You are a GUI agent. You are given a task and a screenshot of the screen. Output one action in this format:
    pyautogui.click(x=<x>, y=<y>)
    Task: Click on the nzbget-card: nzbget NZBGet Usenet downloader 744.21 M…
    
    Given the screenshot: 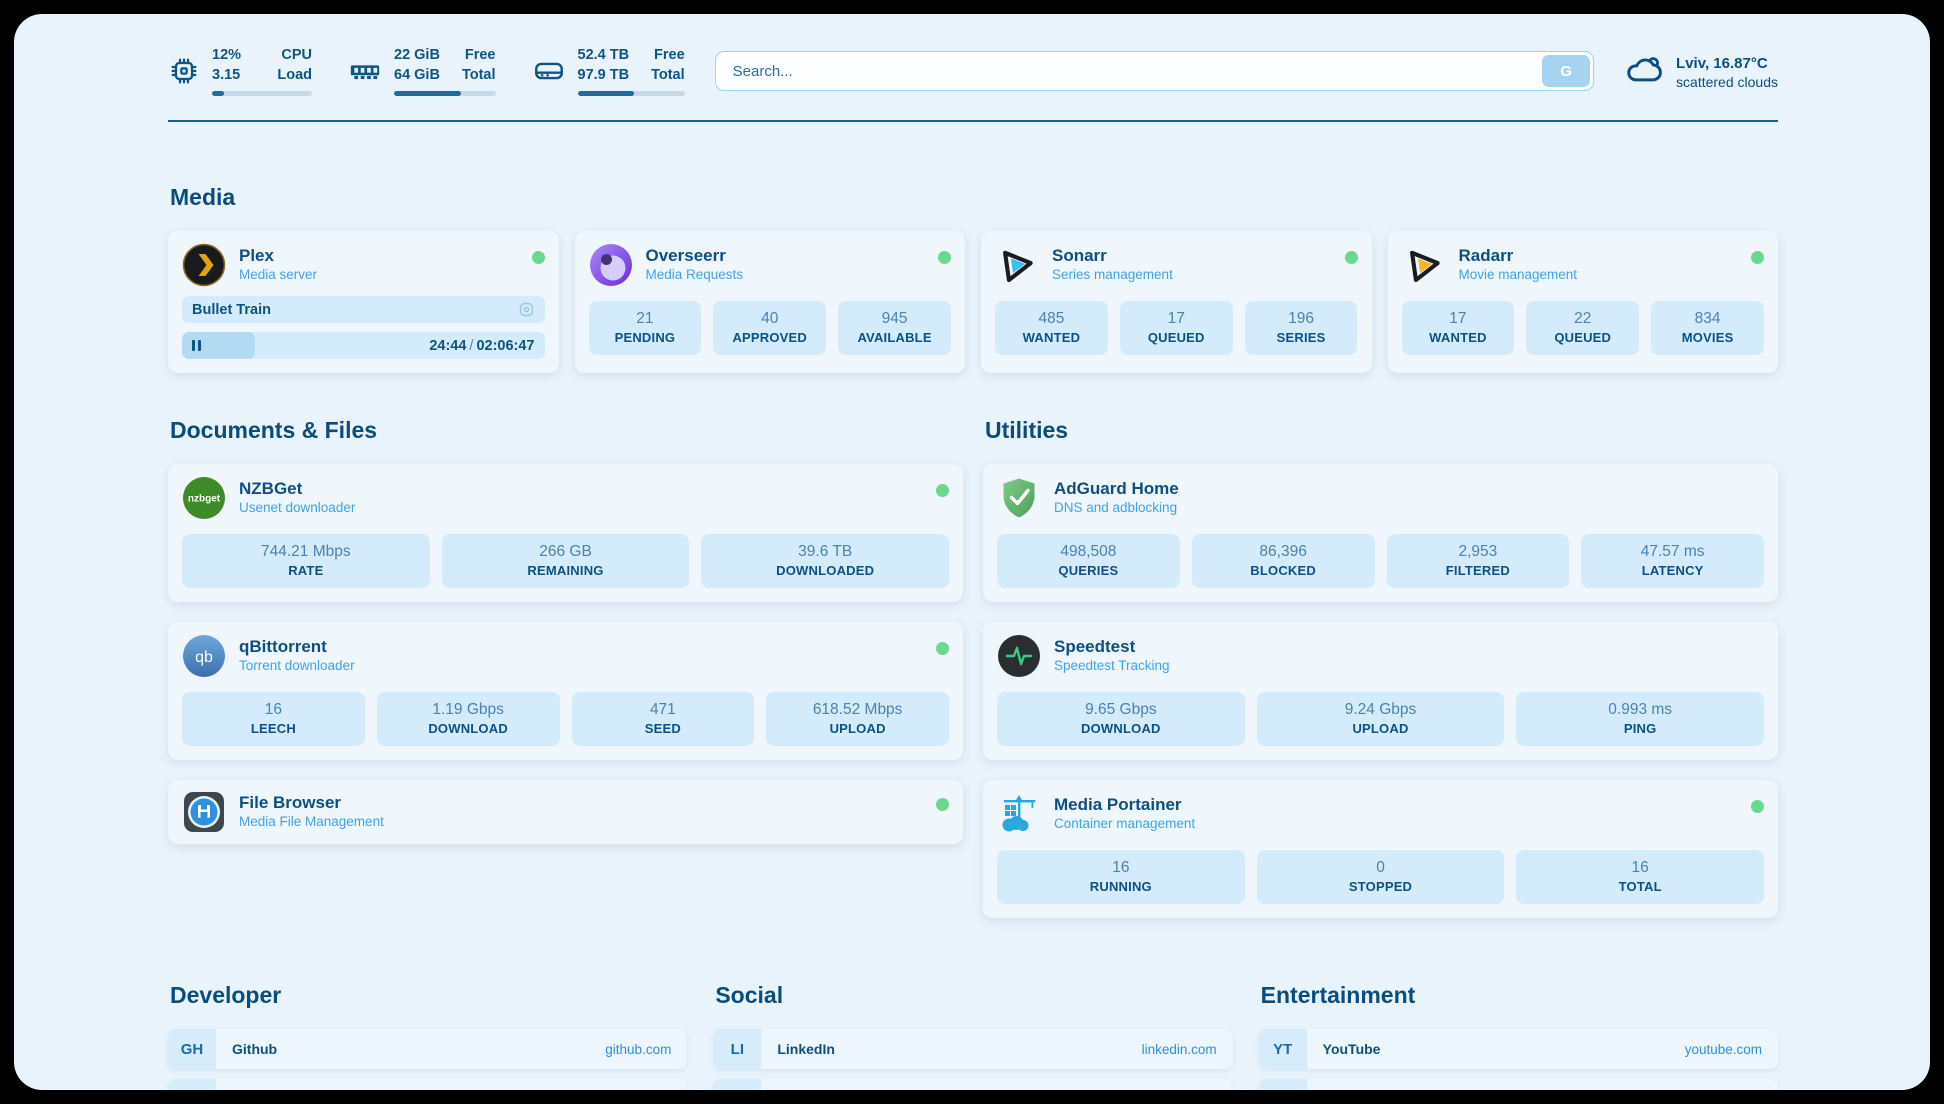 What is the action you would take?
    pyautogui.click(x=565, y=533)
    